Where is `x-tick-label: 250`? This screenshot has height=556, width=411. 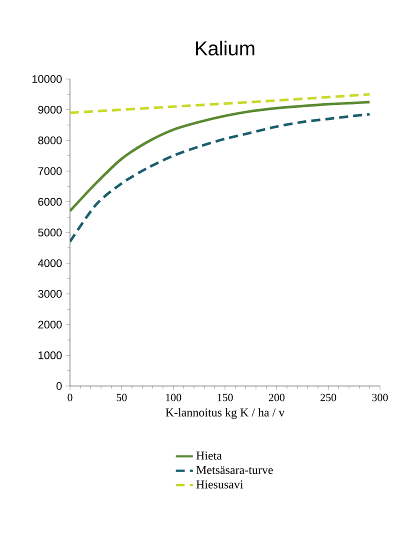
x-tick-label: 250 is located at coordinates (328, 398).